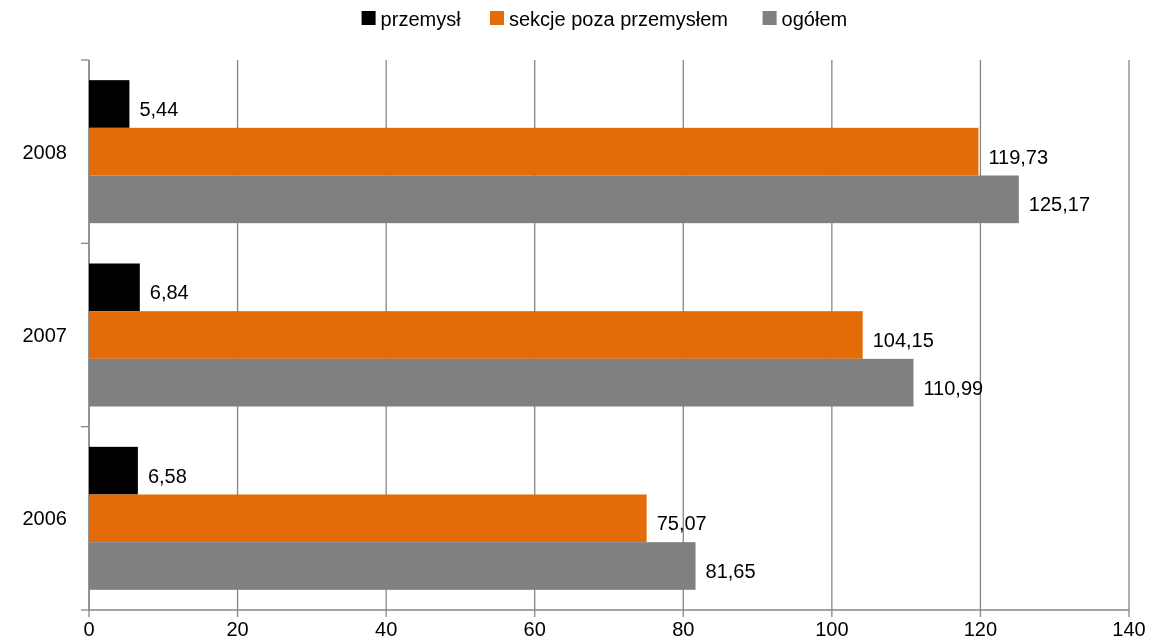 Image resolution: width=1152 pixels, height=638 pixels. I want to click on data-label: 125,17, so click(1059, 204).